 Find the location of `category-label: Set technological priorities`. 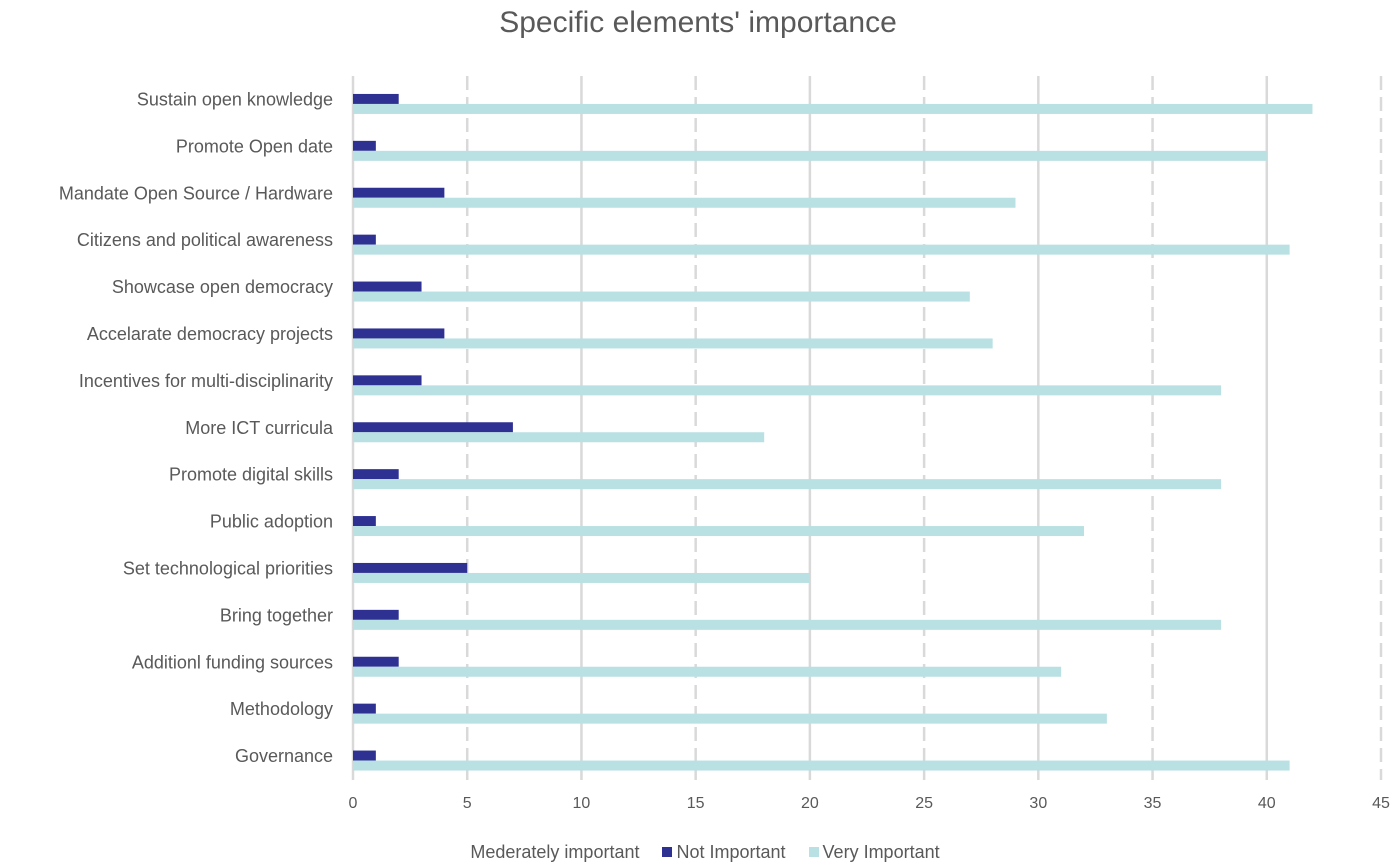

category-label: Set technological priorities is located at coordinates (228, 568).